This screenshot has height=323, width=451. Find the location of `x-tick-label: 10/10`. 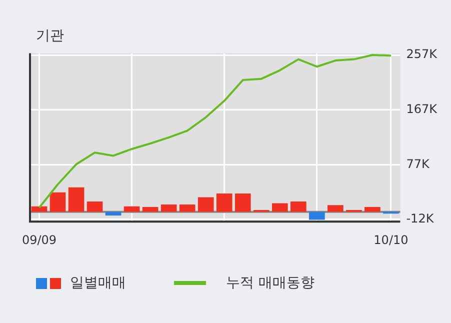

x-tick-label: 10/10 is located at coordinates (391, 239).